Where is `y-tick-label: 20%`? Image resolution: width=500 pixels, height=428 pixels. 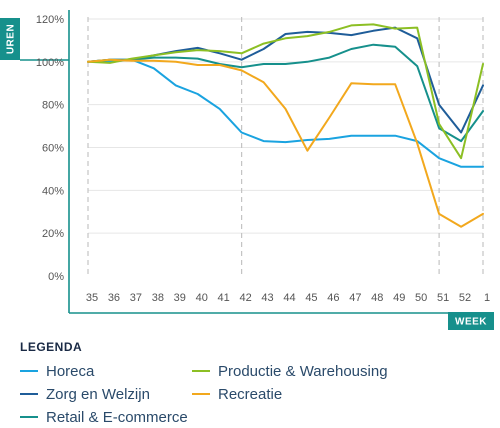 y-tick-label: 20% is located at coordinates (53, 234).